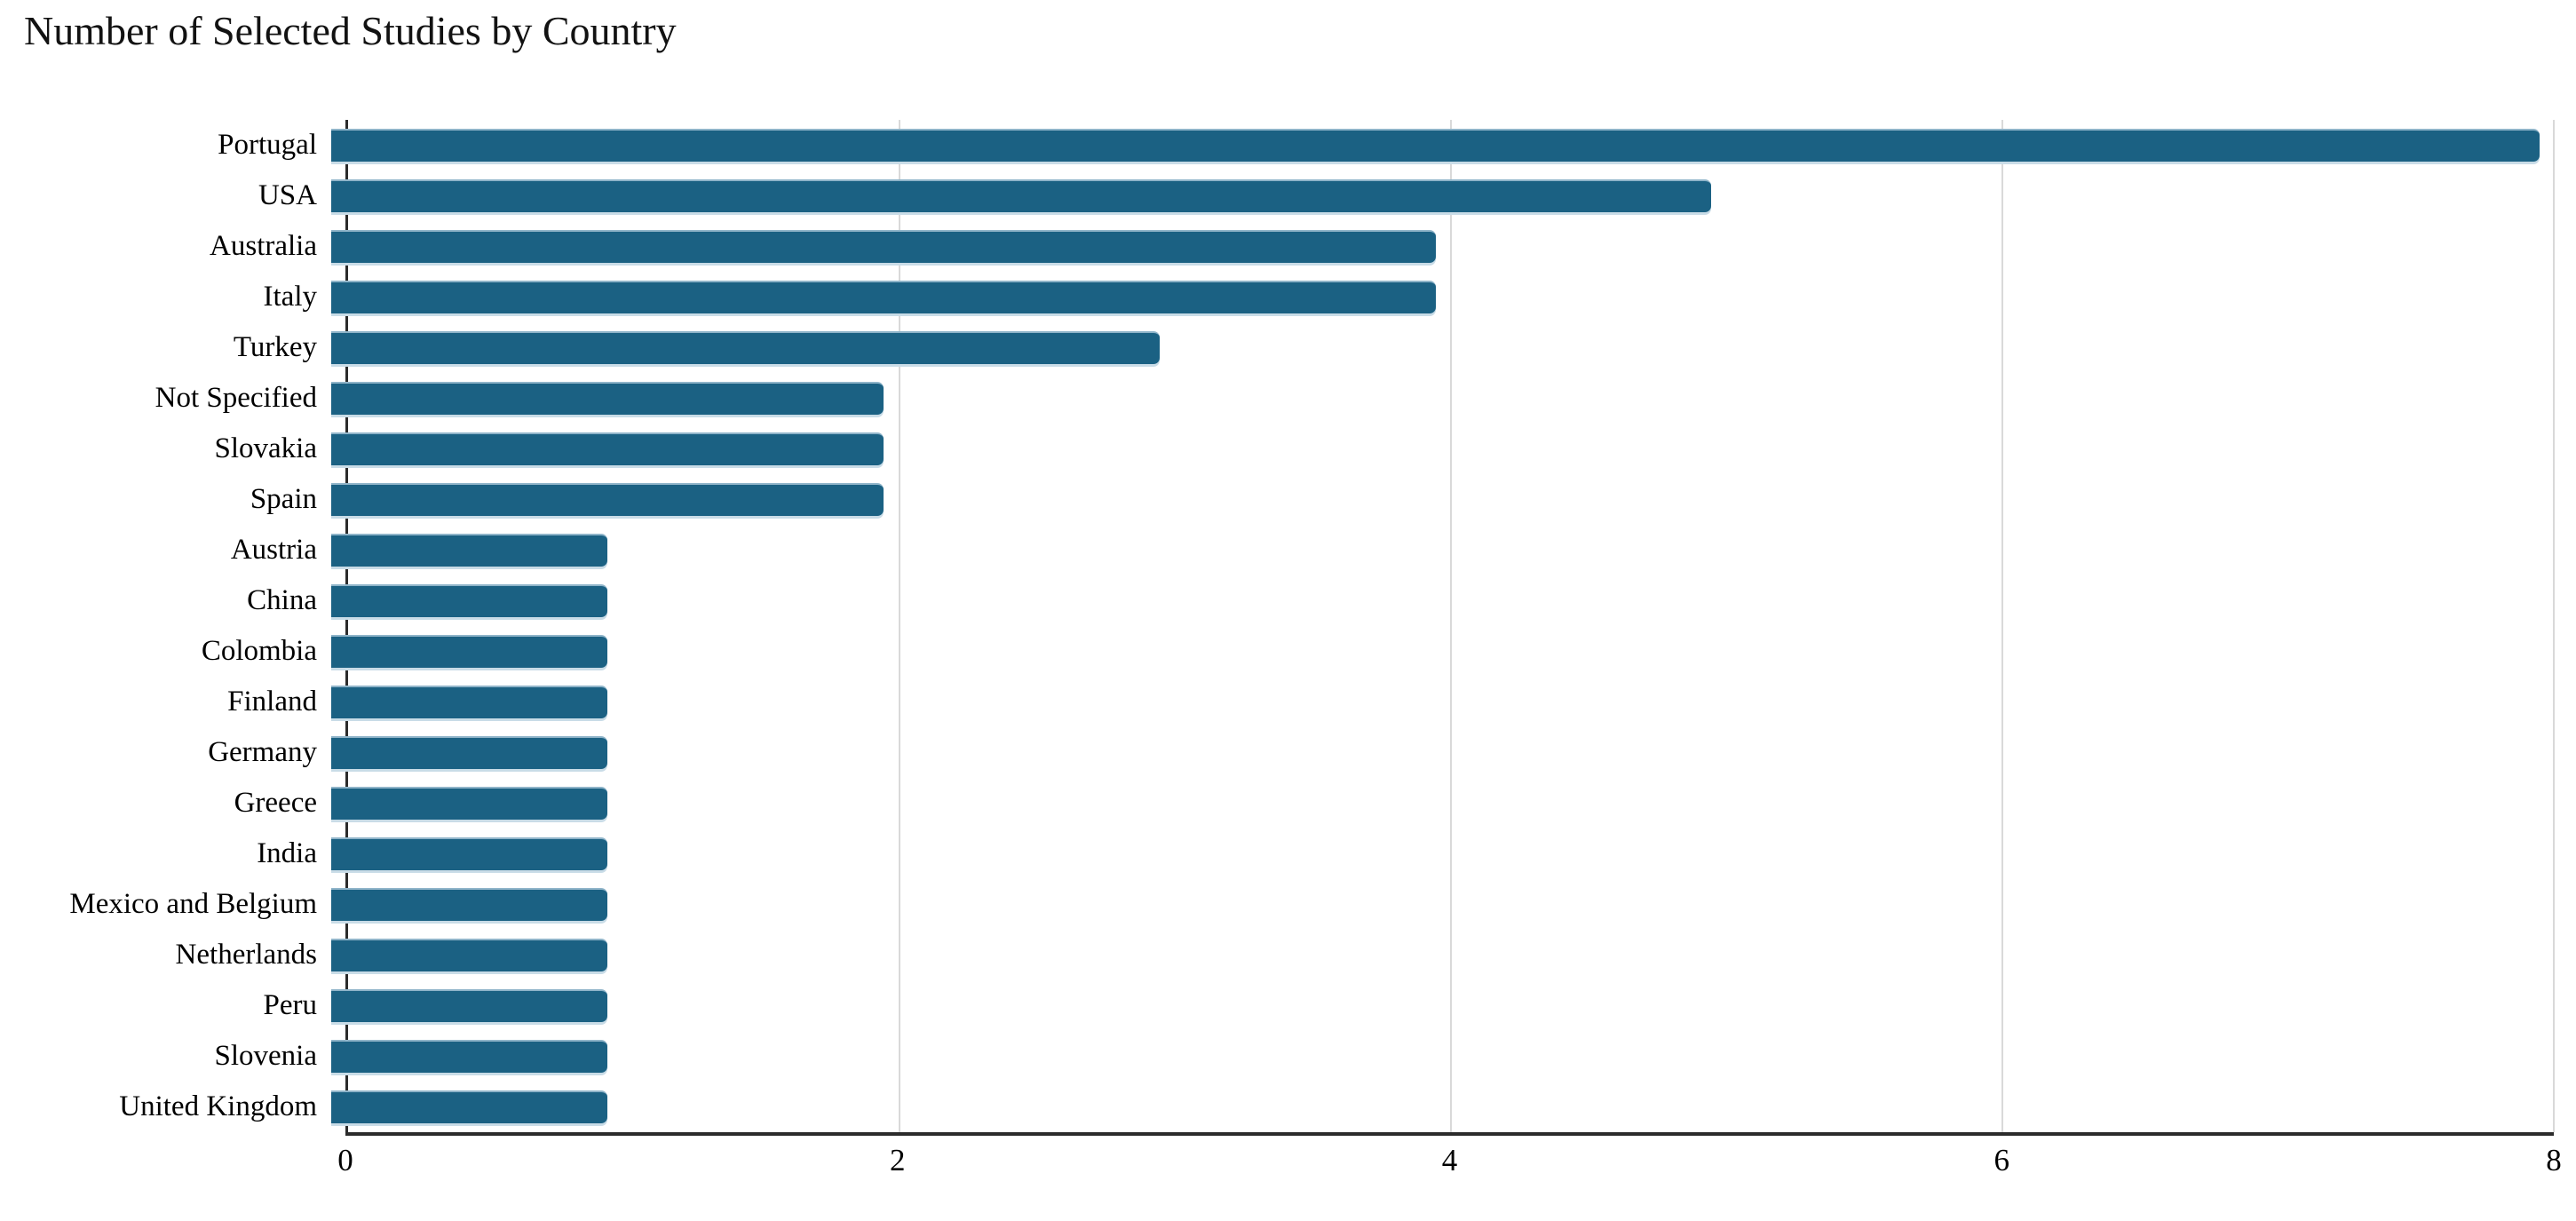  Describe the element at coordinates (1436, 651) in the screenshot. I see `bar-track-colombia` at that location.